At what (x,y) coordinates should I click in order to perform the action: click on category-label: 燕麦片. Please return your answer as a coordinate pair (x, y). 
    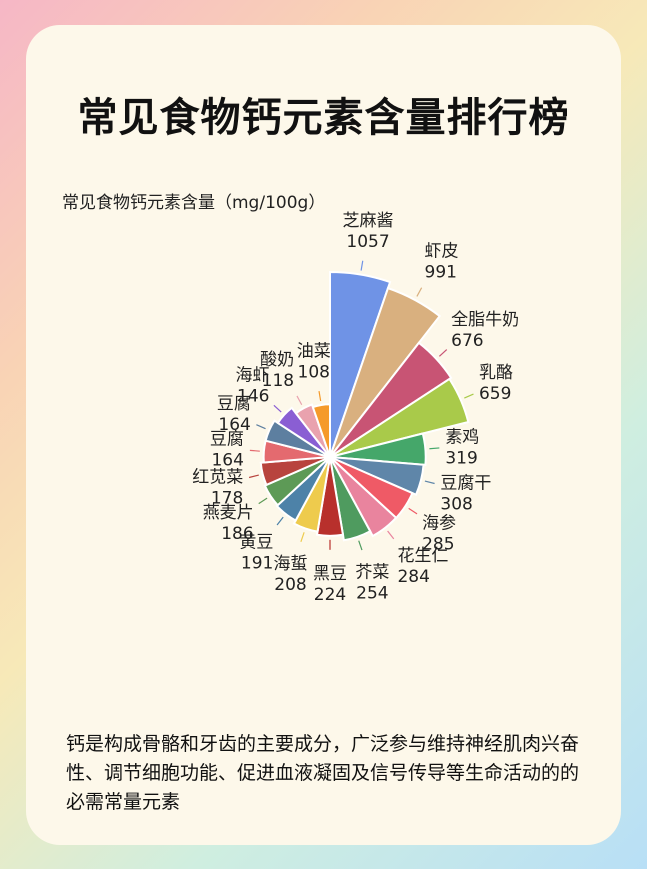
    Looking at the image, I should click on (228, 513).